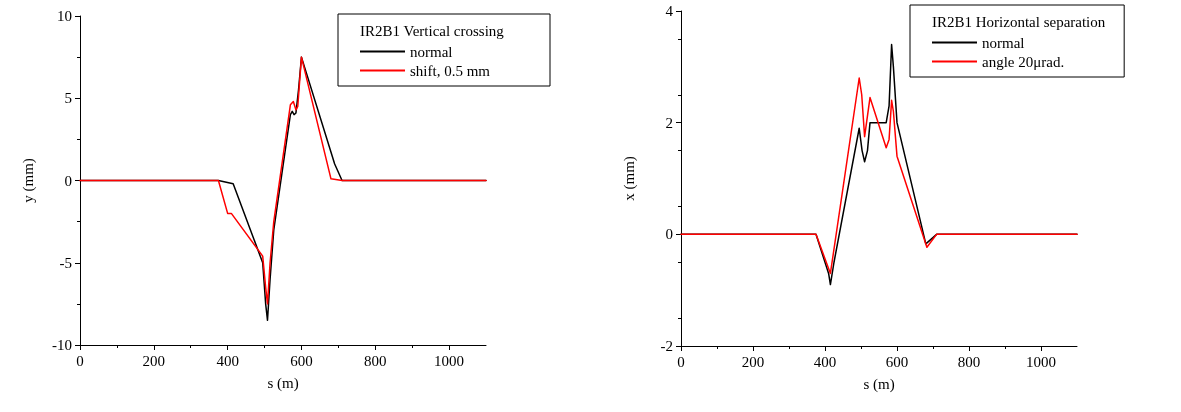 The height and width of the screenshot is (412, 1181). What do you see at coordinates (1023, 61) in the screenshot?
I see `legend-label: angle 20μrad.` at bounding box center [1023, 61].